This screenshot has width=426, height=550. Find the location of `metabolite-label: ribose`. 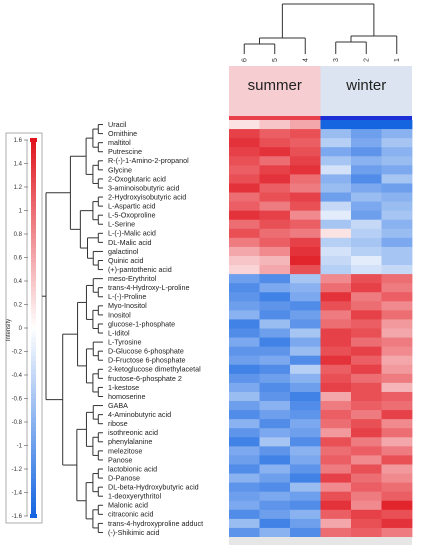

metabolite-label: ribose is located at coordinates (118, 423).